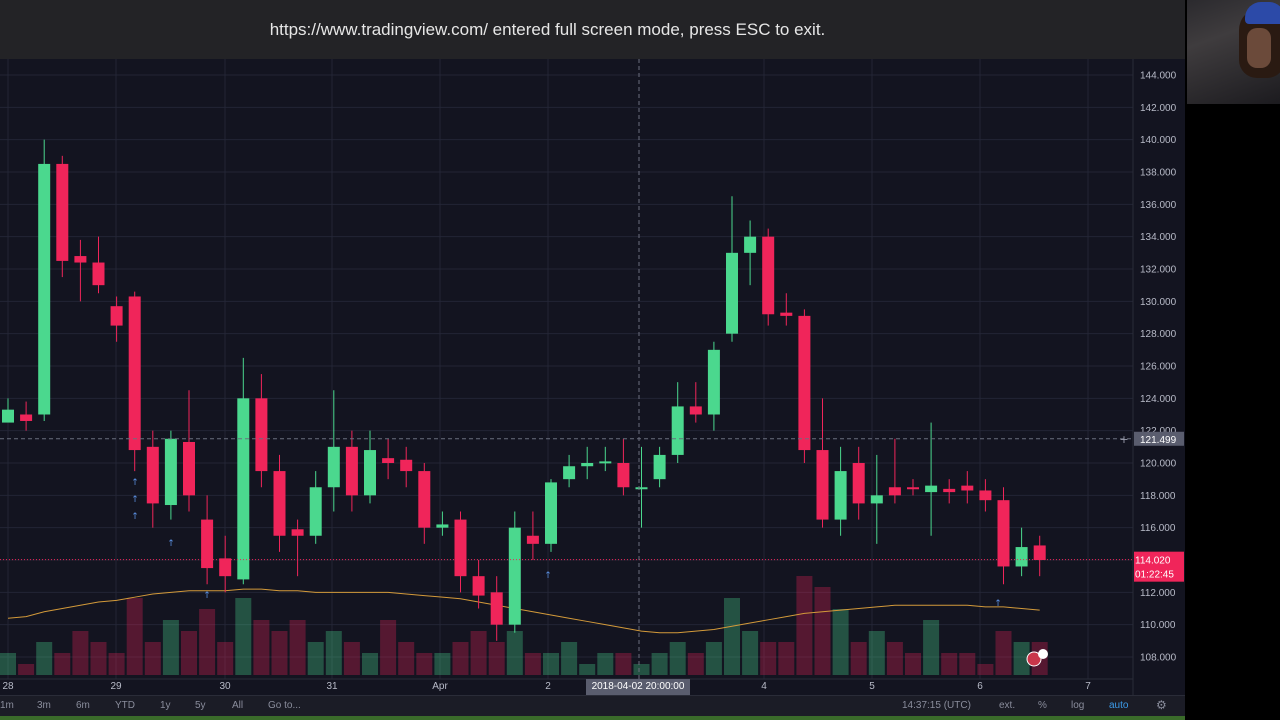  What do you see at coordinates (638, 687) in the screenshot?
I see `crosshair-time-tag` at bounding box center [638, 687].